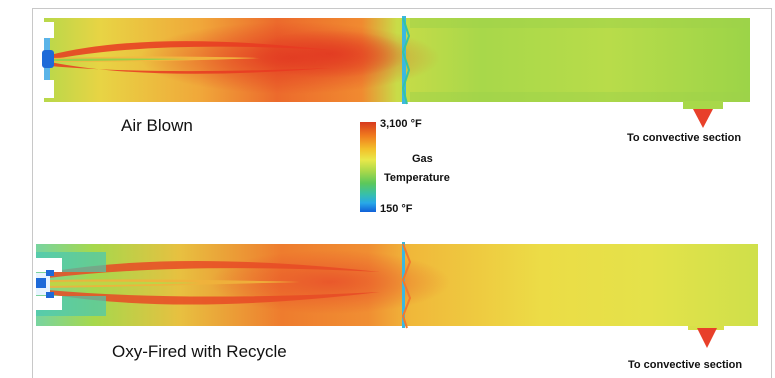 The width and height of the screenshot is (775, 378). I want to click on legend-title-line1: Gas, so click(422, 159).